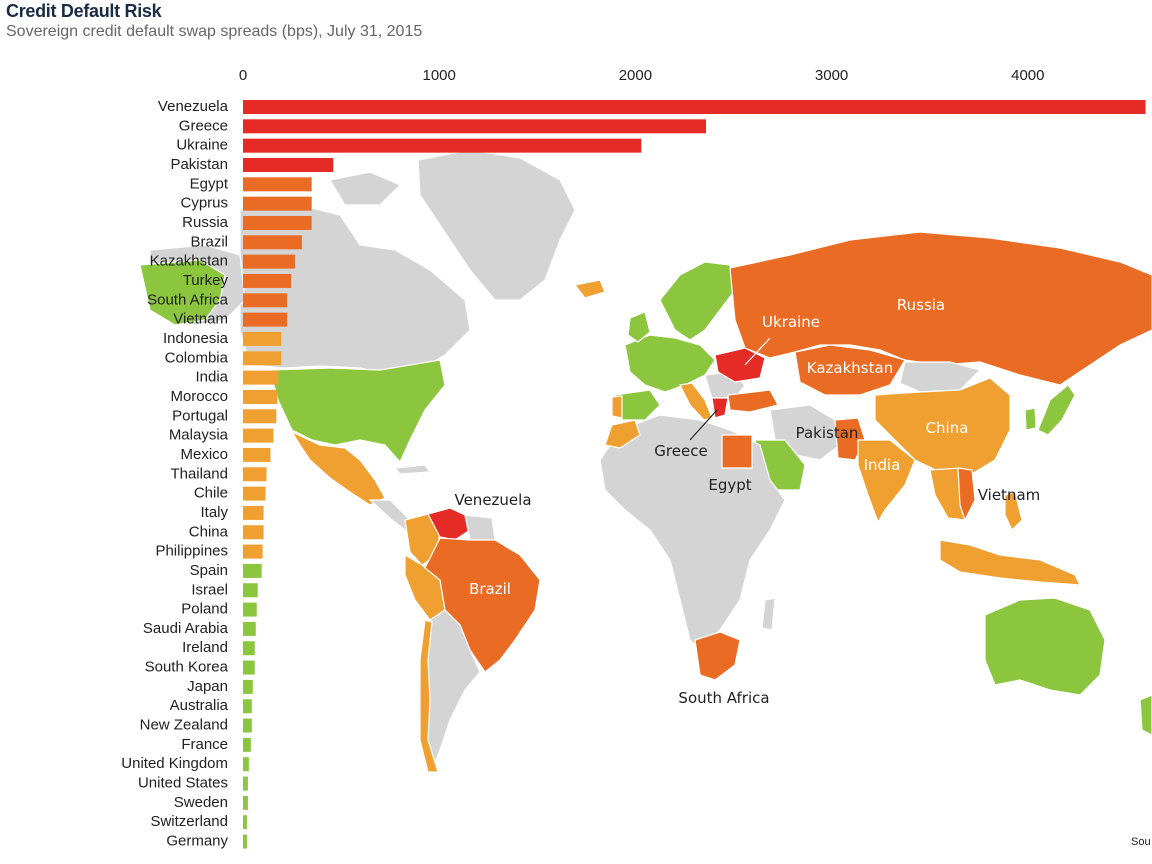  Describe the element at coordinates (209, 531) in the screenshot. I see `category-label-china: China` at that location.